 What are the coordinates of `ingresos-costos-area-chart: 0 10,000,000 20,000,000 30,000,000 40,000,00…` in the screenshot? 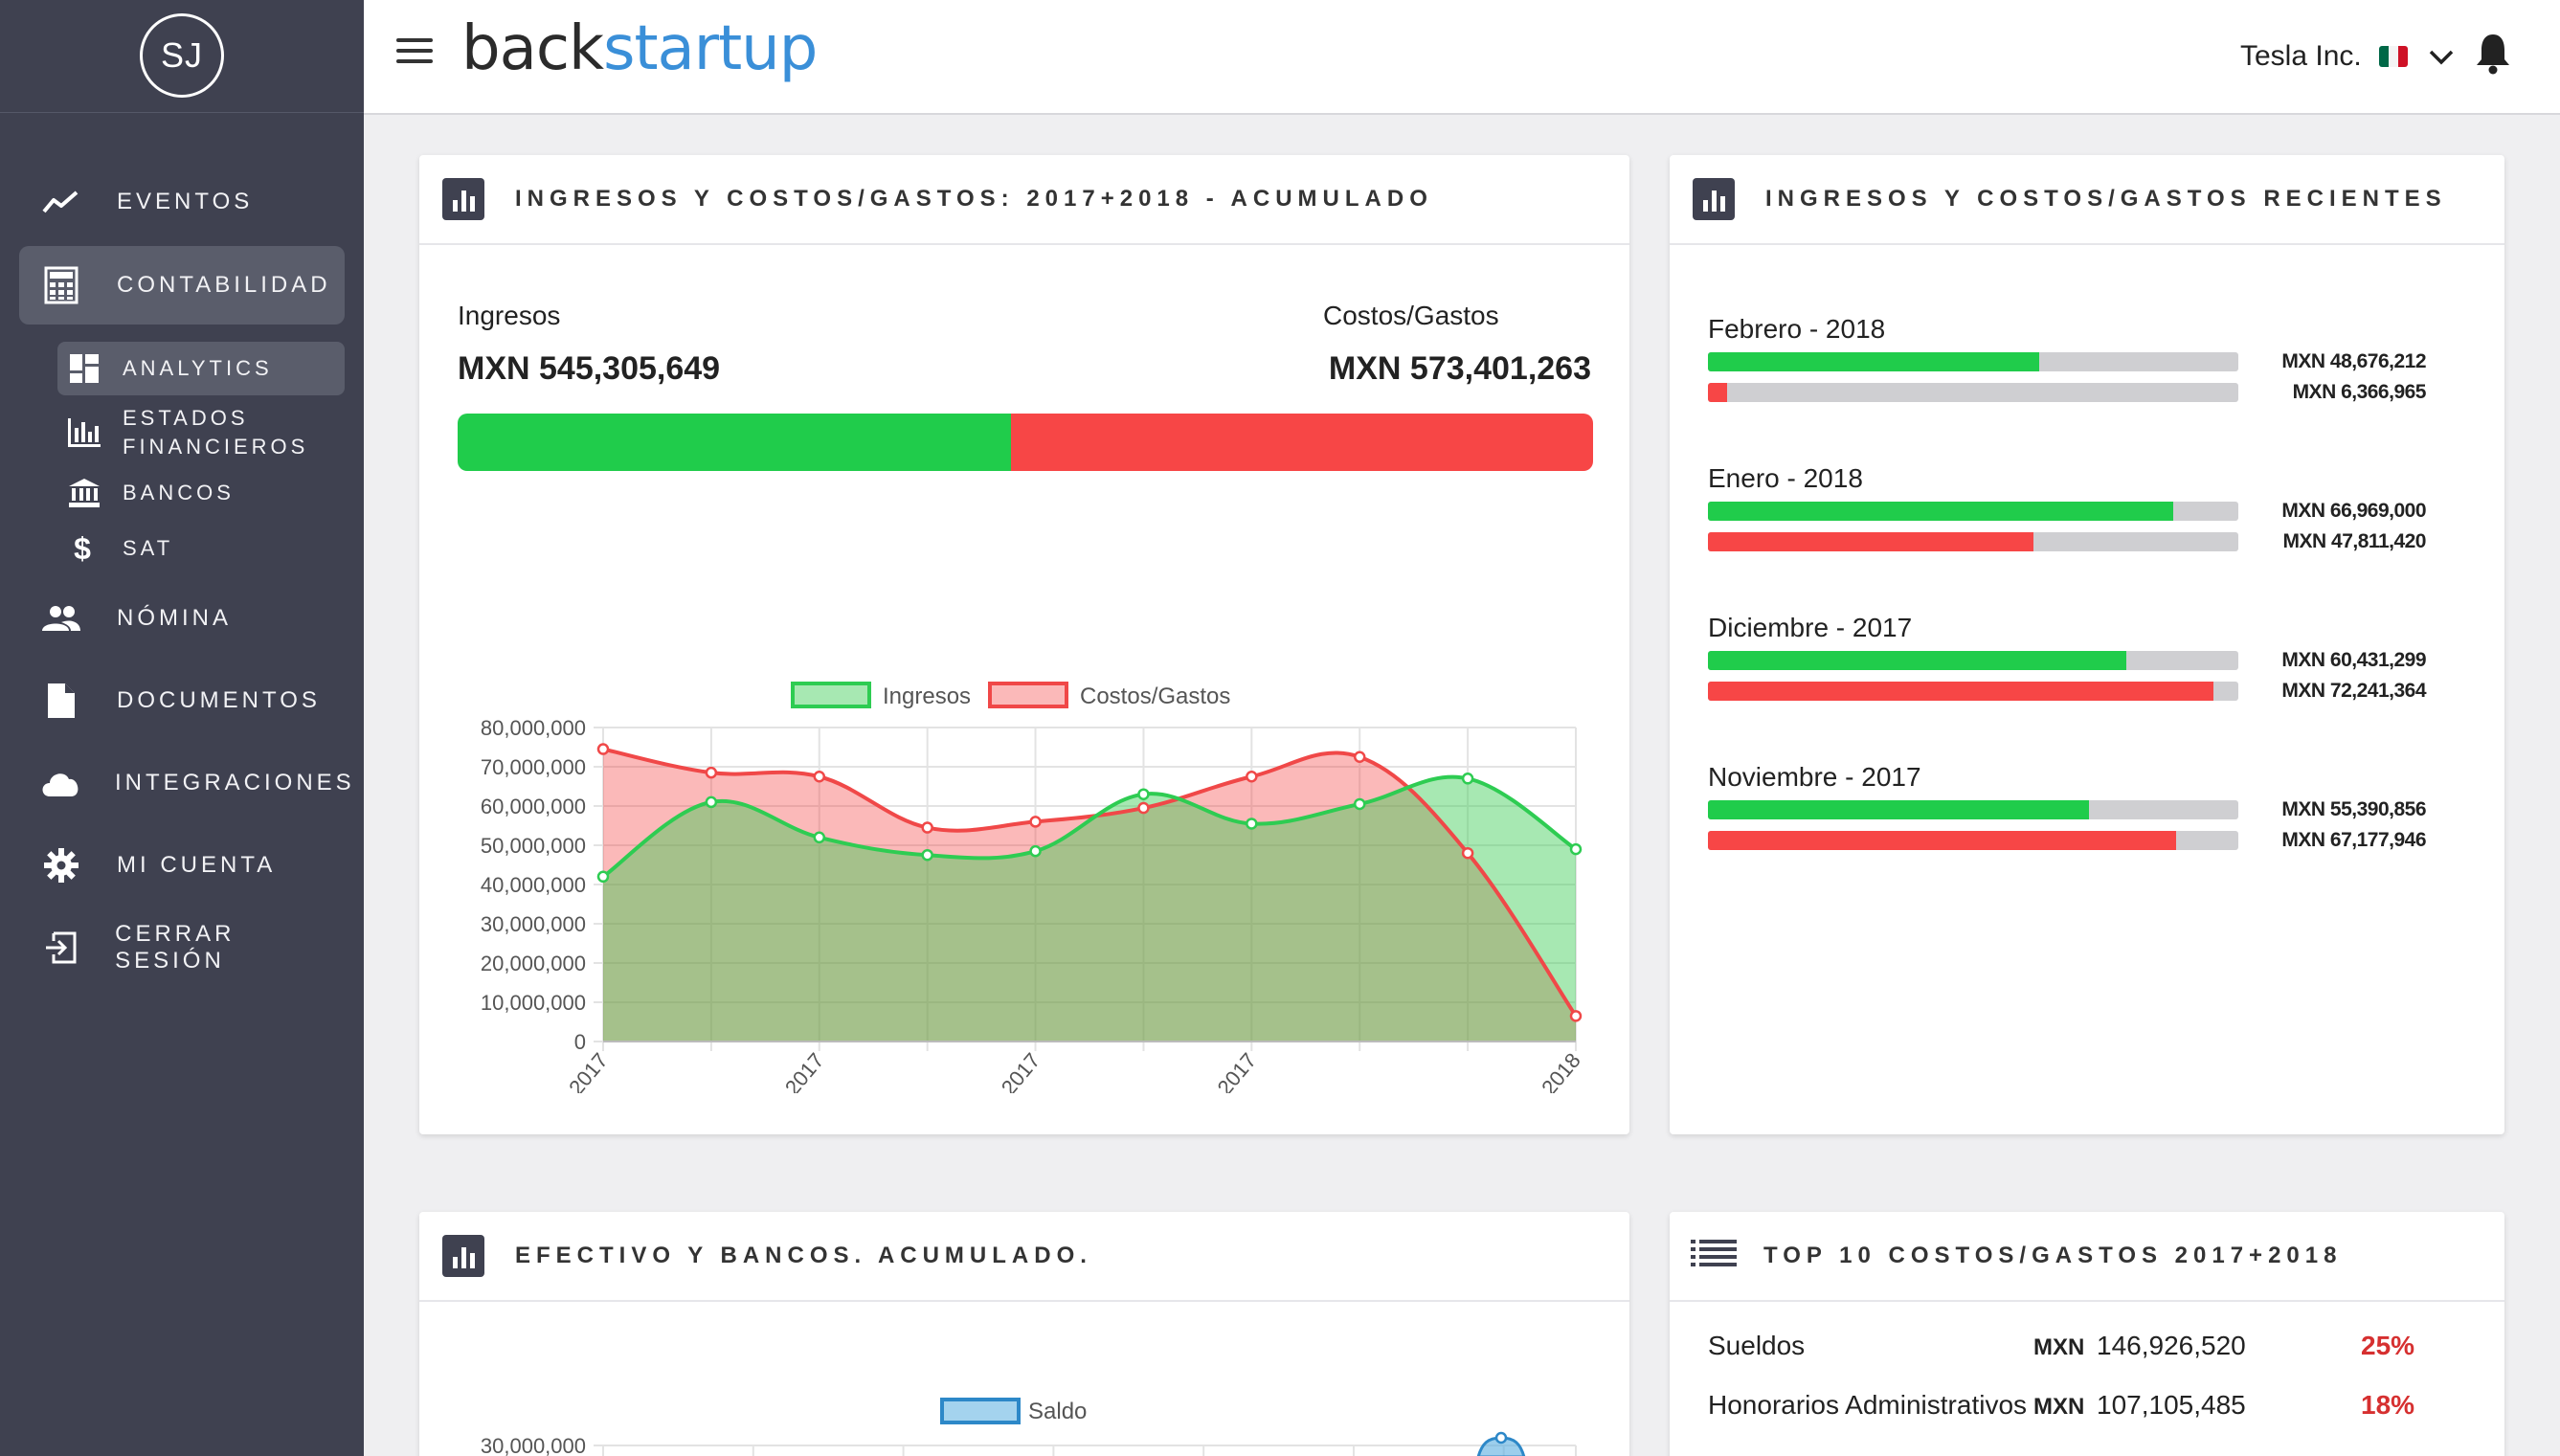 It's located at (1033, 888).